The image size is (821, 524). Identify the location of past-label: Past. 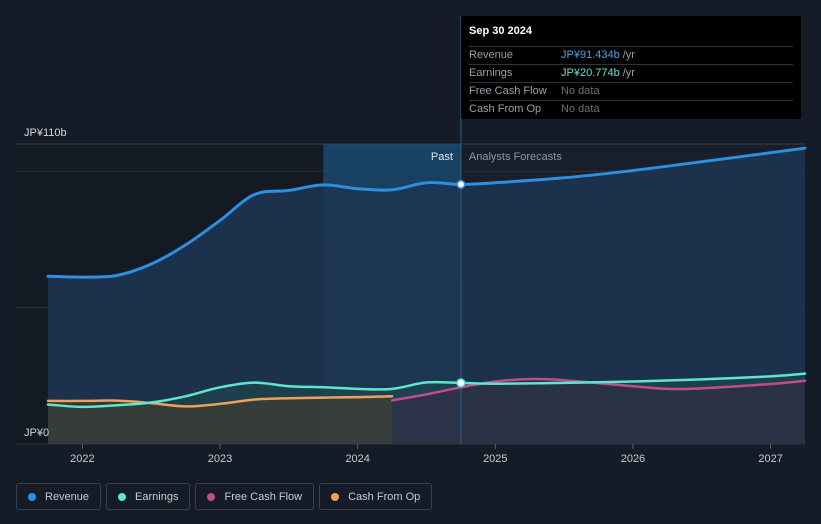
(442, 157).